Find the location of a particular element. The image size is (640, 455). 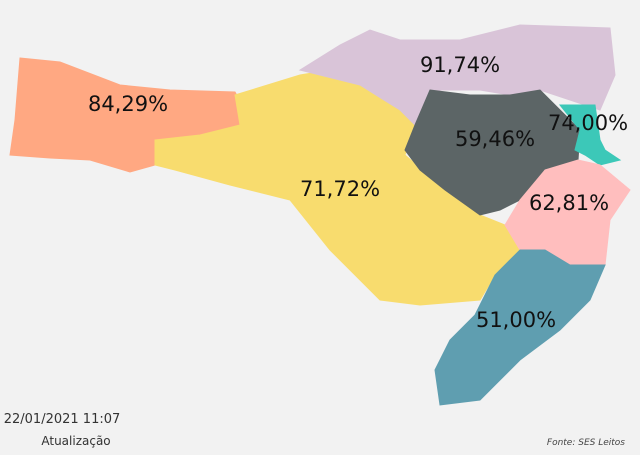

region-label: 74,00% is located at coordinates (588, 123).